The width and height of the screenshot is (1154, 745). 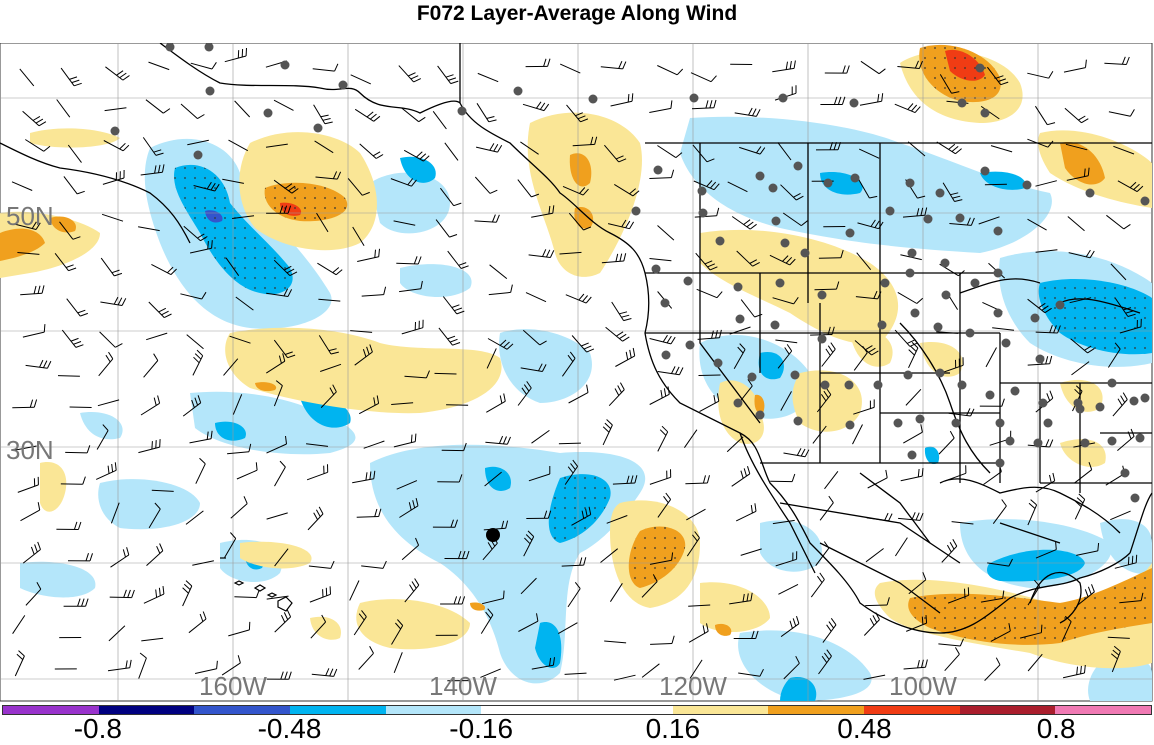 I want to click on colorbar-label: 0.48, so click(x=864, y=729).